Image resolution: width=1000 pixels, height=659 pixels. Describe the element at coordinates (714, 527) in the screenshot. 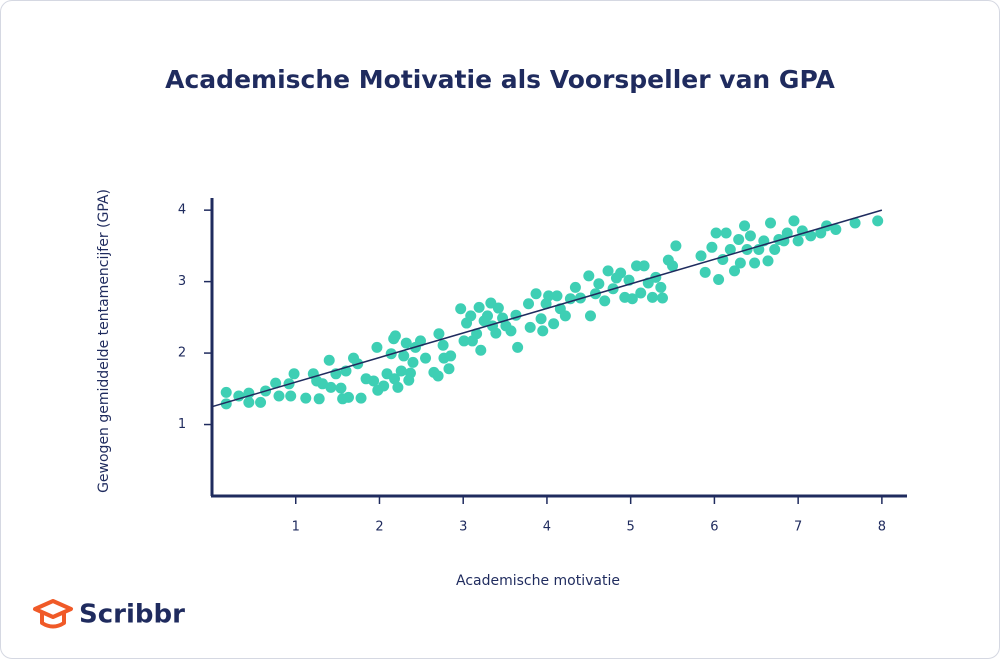

I see `x-tick-label: 6` at that location.